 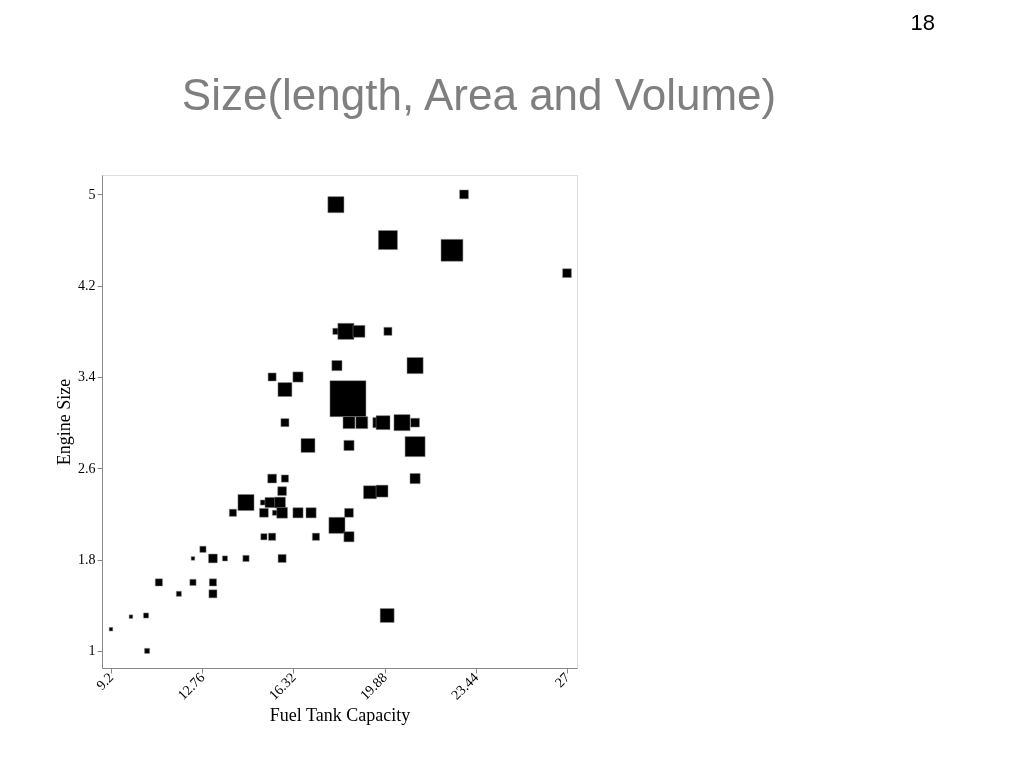 What do you see at coordinates (87, 560) in the screenshot?
I see `y-tick-label: 1.8` at bounding box center [87, 560].